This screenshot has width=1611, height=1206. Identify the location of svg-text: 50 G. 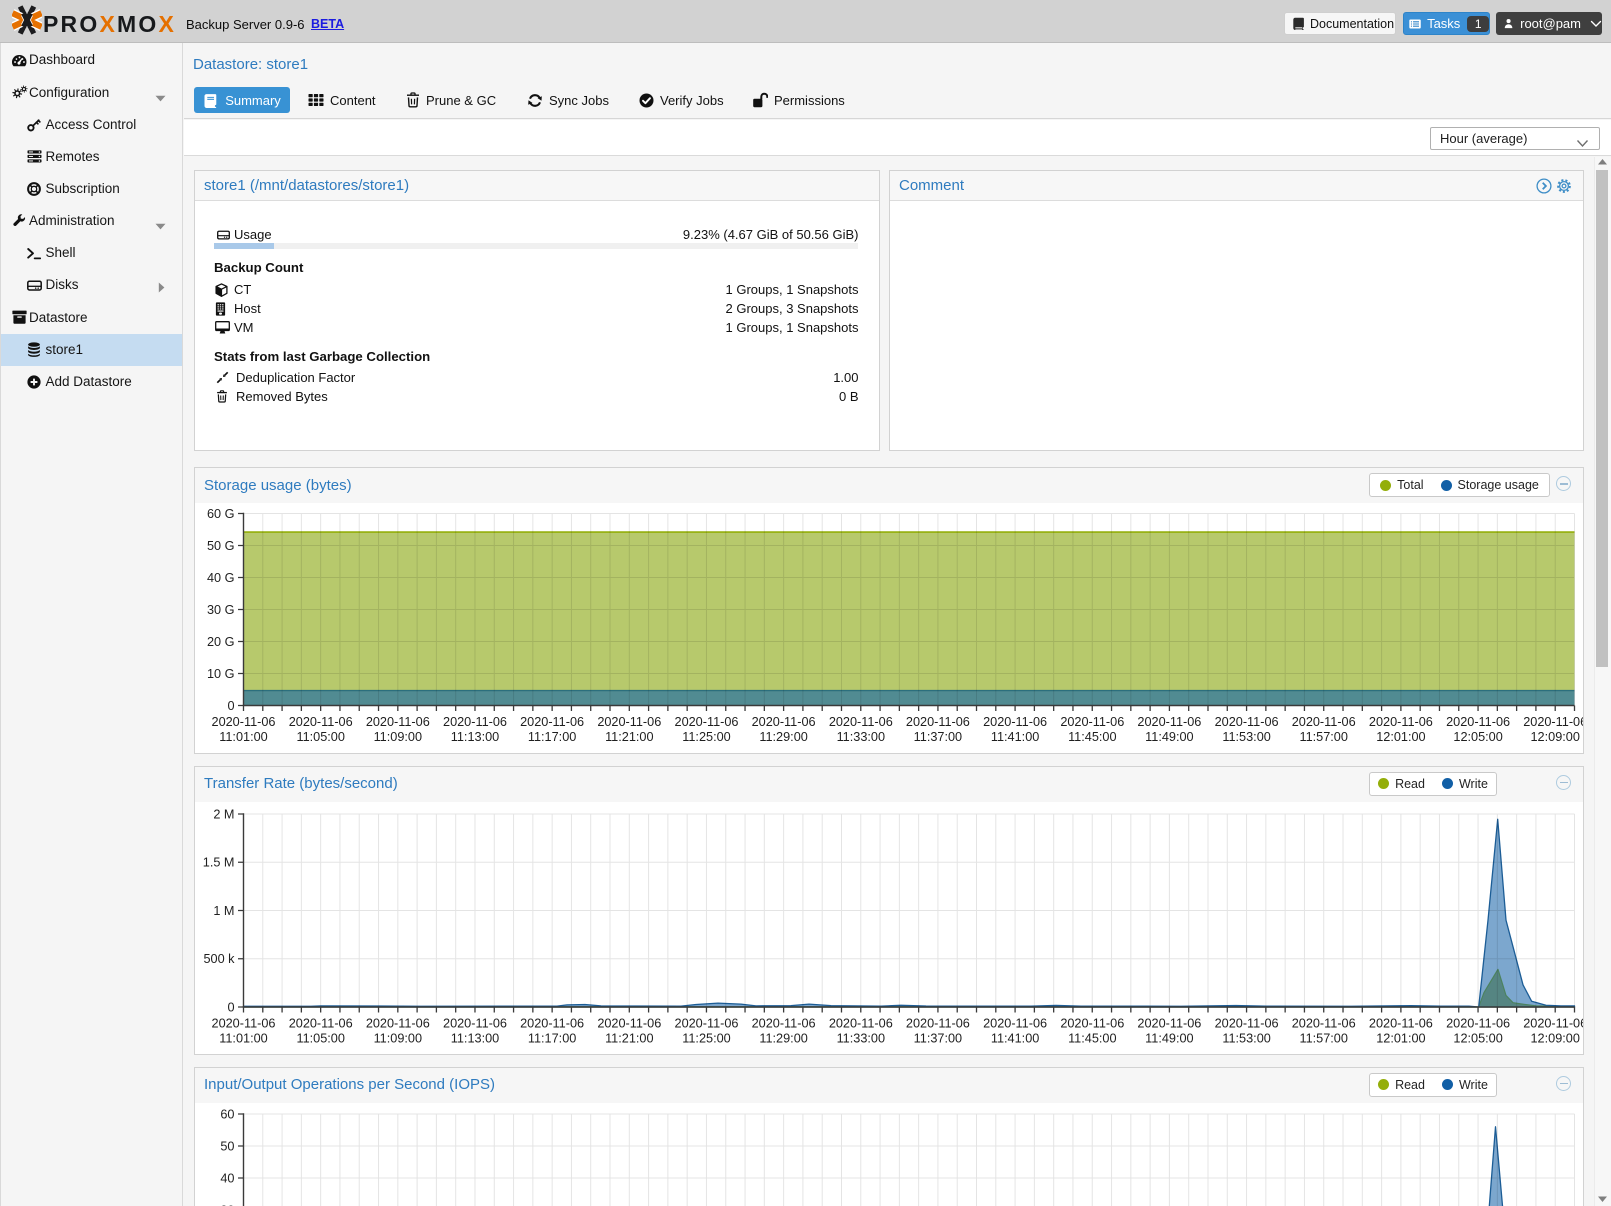
(221, 546).